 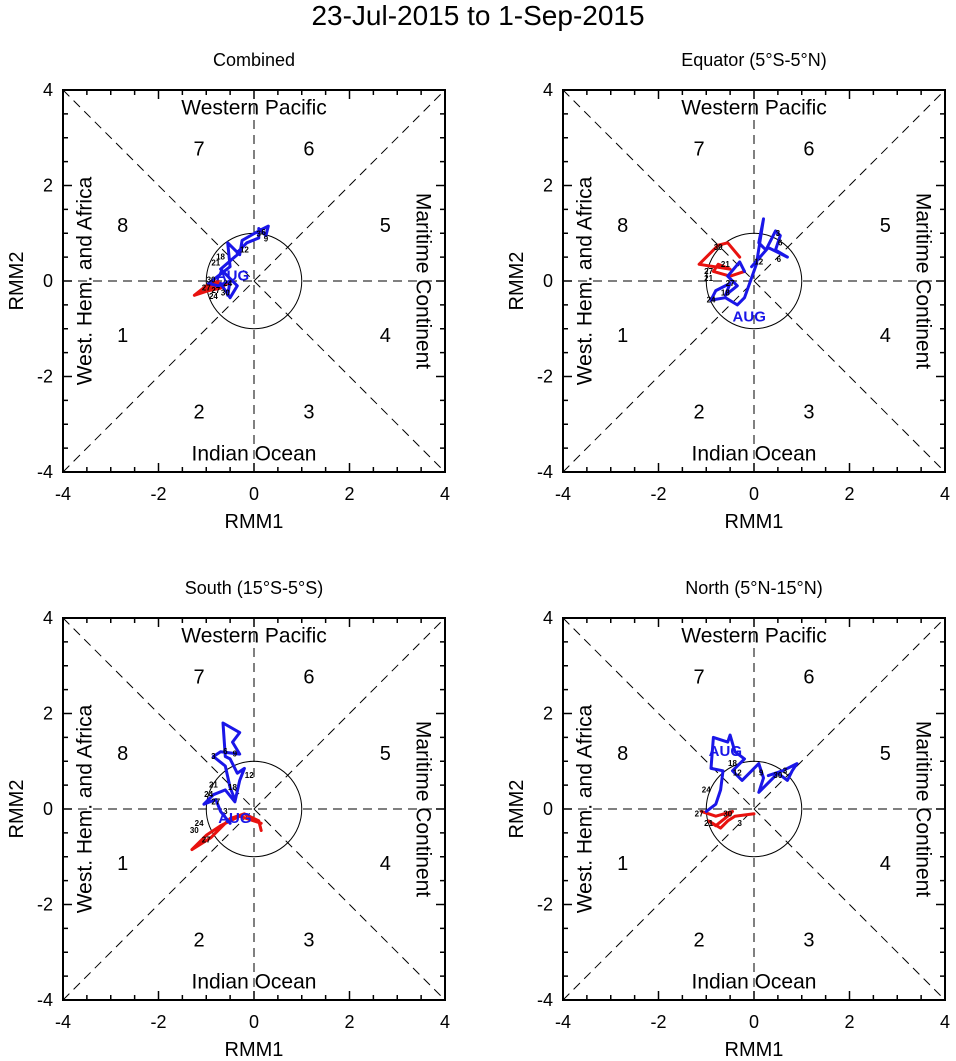 What do you see at coordinates (808, 678) in the screenshot?
I see `phase-number: 6` at bounding box center [808, 678].